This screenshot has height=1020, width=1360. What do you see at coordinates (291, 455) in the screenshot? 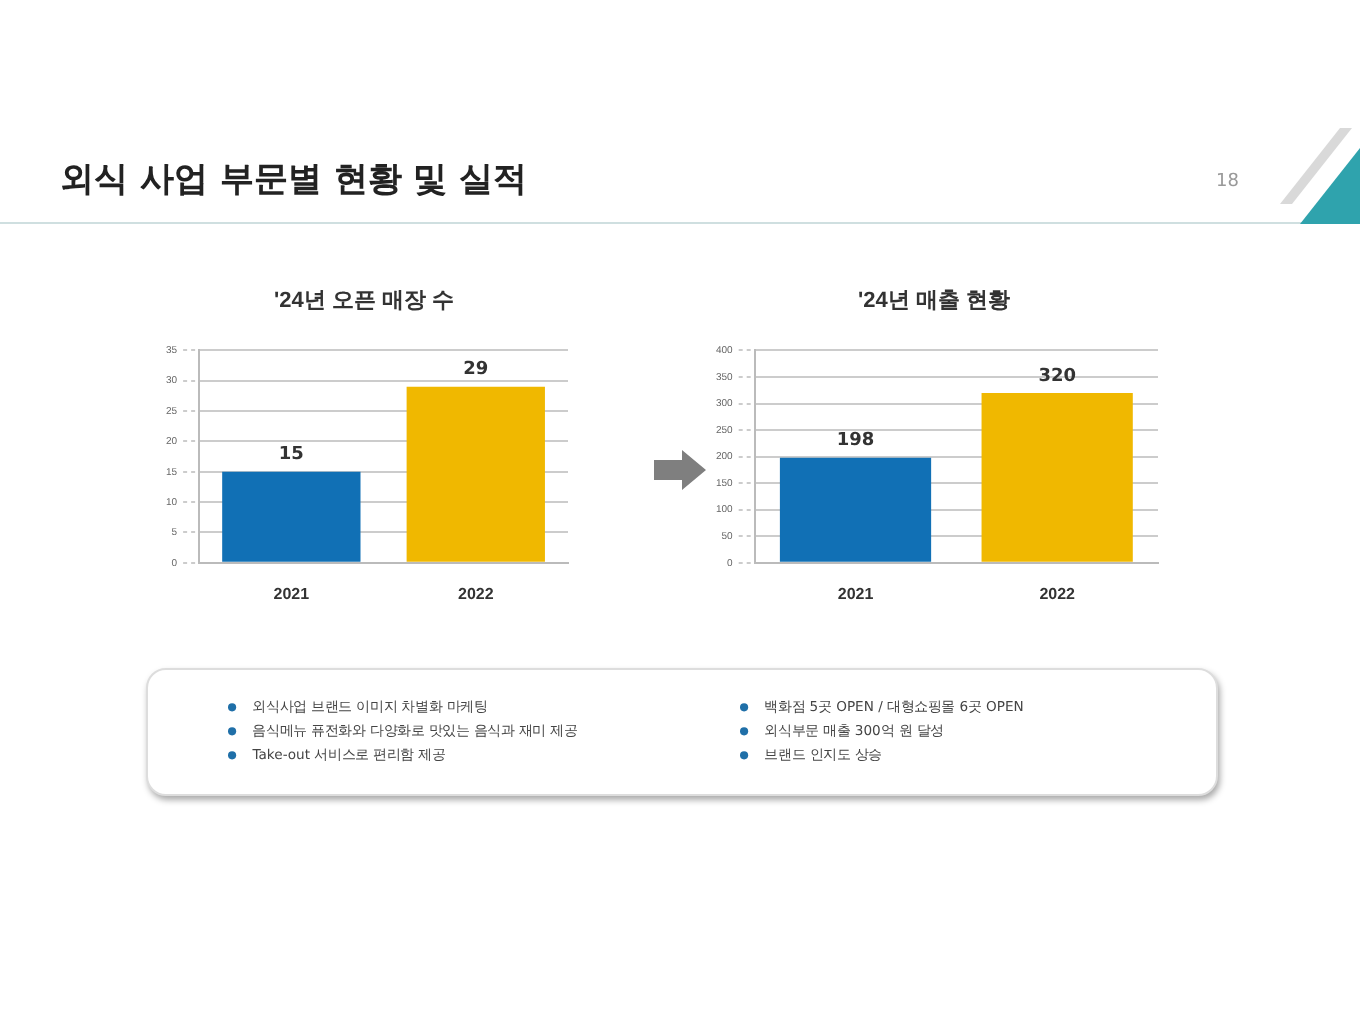
I see `data-label: 15` at bounding box center [291, 455].